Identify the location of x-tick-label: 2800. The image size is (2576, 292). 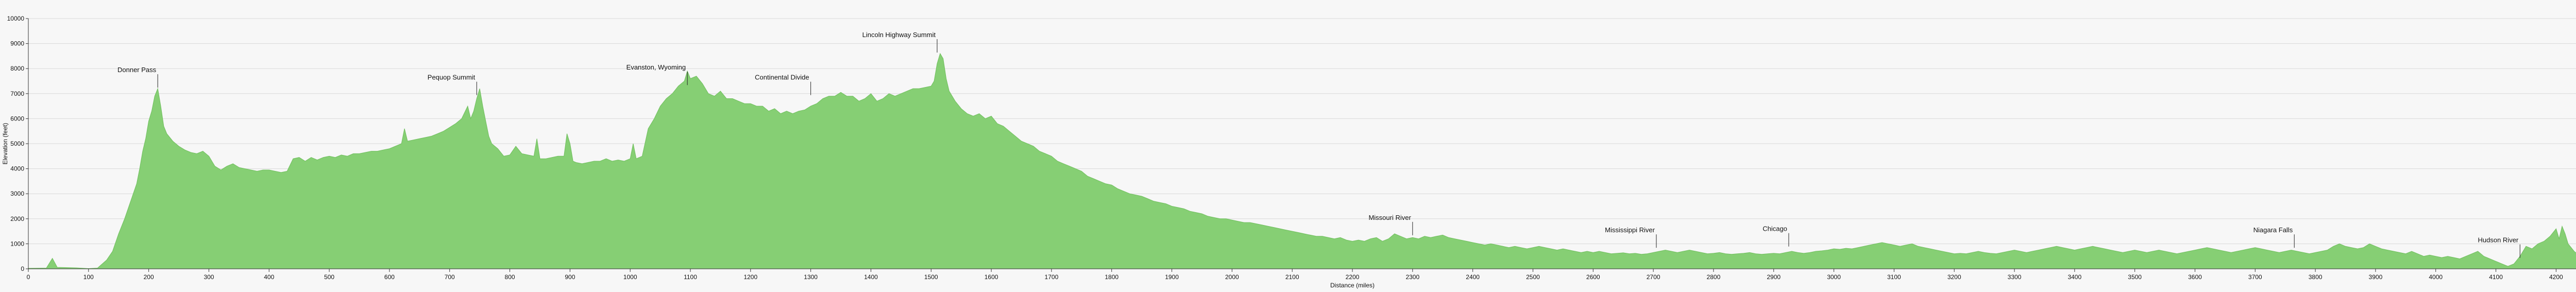
(1714, 277).